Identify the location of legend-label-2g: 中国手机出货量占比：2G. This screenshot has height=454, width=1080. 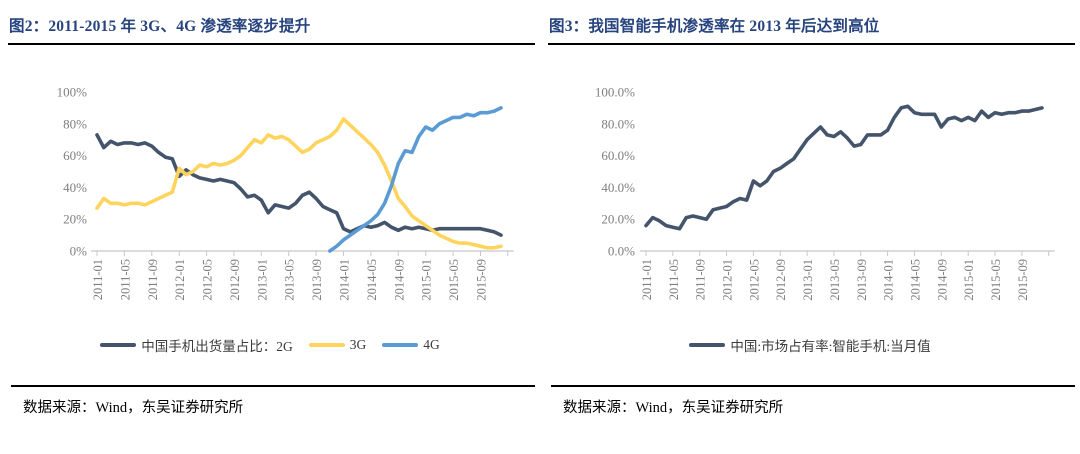
(217, 346).